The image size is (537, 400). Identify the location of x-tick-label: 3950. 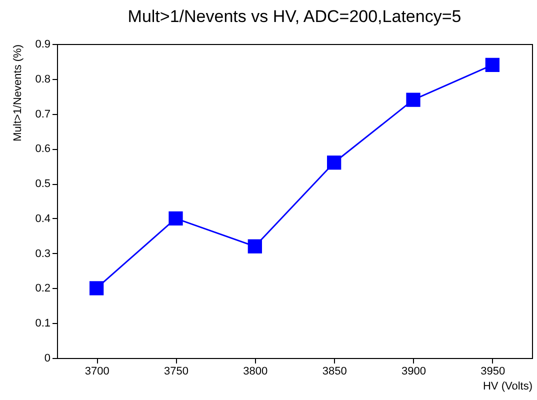
(493, 372).